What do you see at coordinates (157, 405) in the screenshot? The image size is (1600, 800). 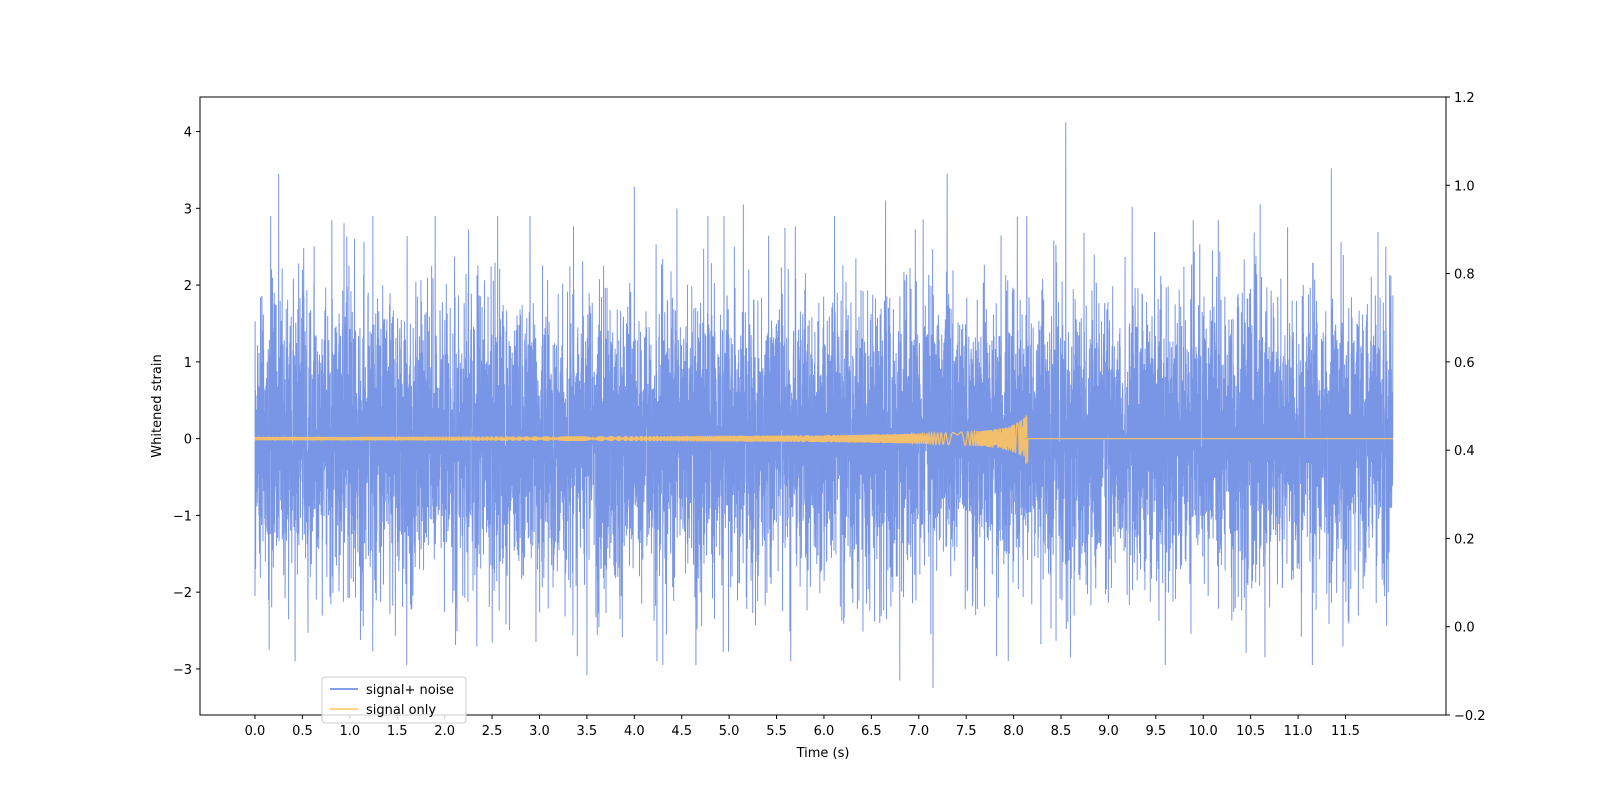 I see `y-axis-label: Whitened strain` at bounding box center [157, 405].